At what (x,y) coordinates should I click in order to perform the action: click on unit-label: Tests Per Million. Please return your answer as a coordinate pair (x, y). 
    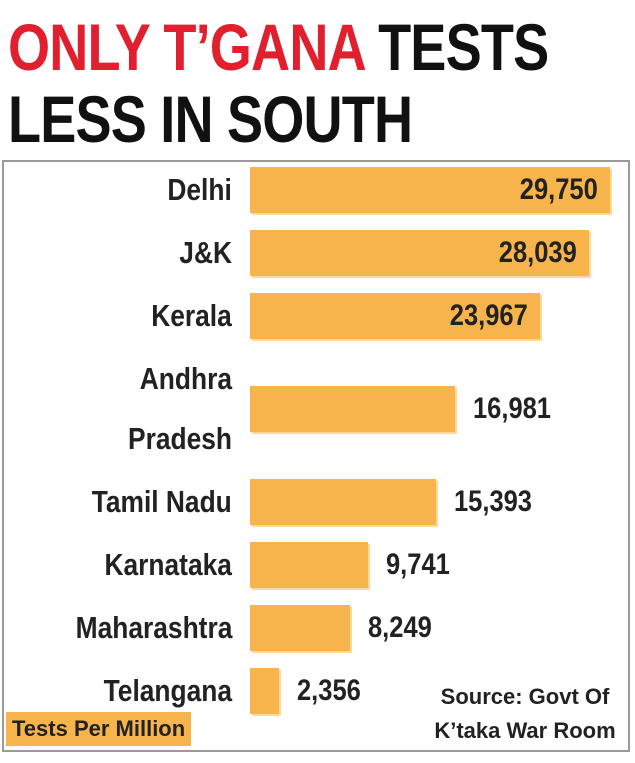
    Looking at the image, I should click on (99, 729).